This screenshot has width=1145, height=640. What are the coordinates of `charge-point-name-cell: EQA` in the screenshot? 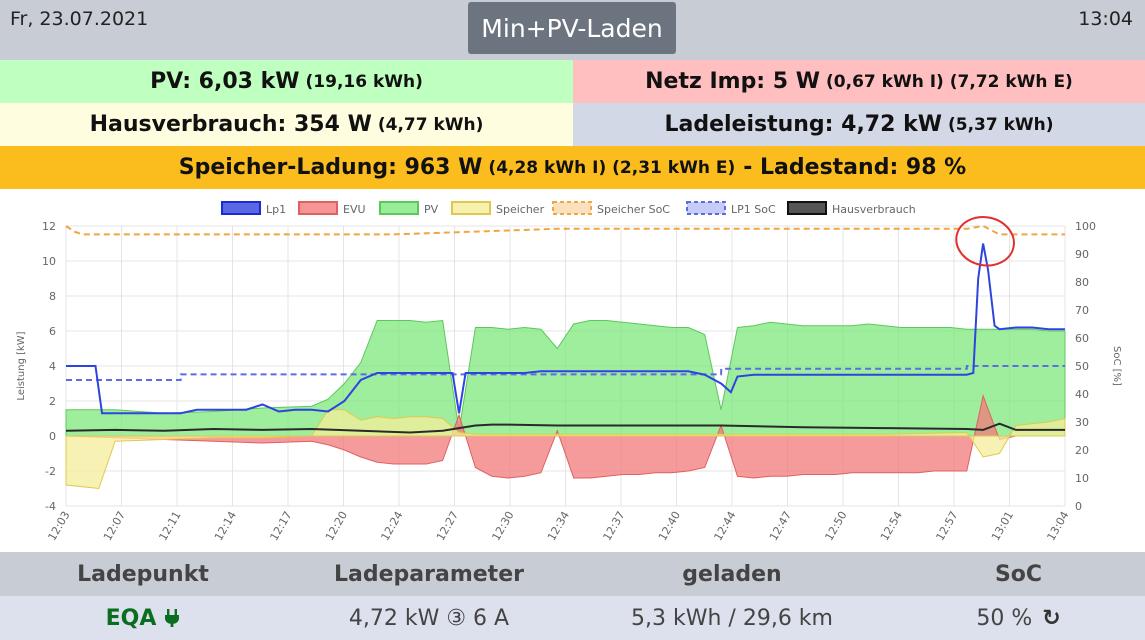 It's located at (143, 618).